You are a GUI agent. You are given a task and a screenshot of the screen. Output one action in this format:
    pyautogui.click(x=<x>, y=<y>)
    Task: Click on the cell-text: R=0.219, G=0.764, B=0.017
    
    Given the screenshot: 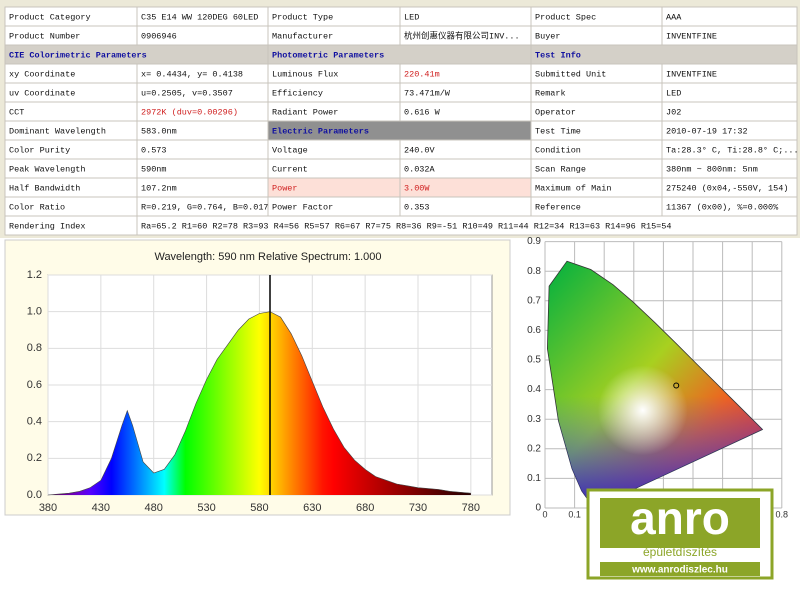 What is the action you would take?
    pyautogui.click(x=205, y=207)
    